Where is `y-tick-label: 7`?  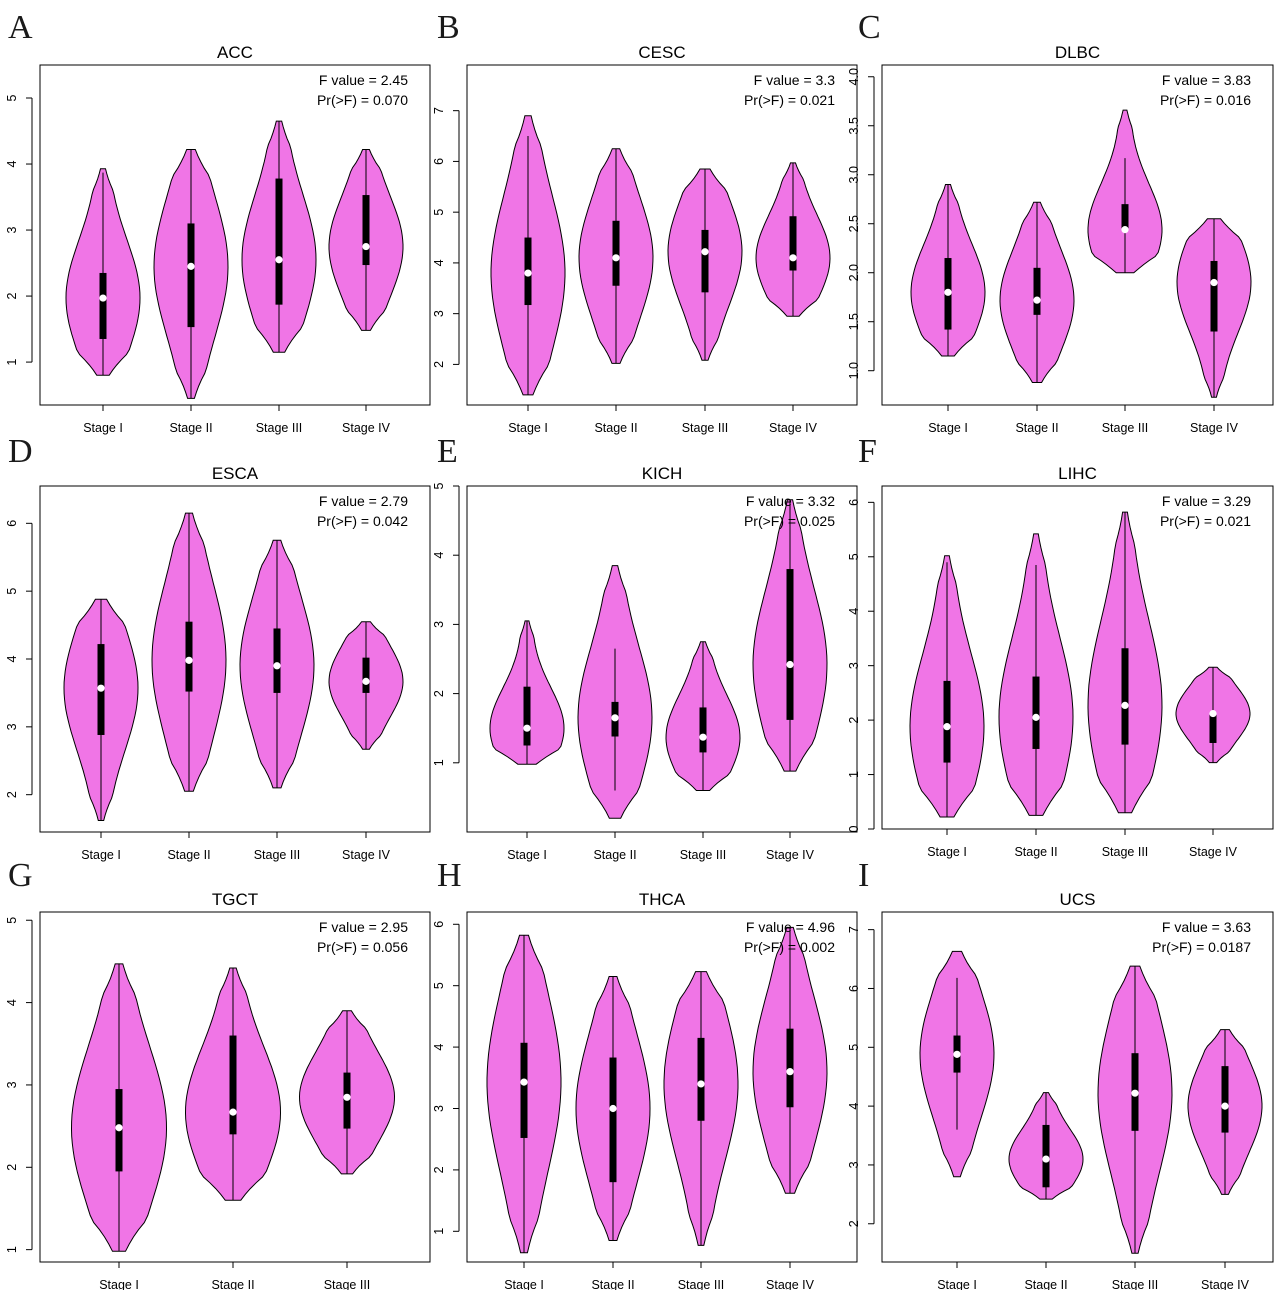 y-tick-label: 7 is located at coordinates (854, 929).